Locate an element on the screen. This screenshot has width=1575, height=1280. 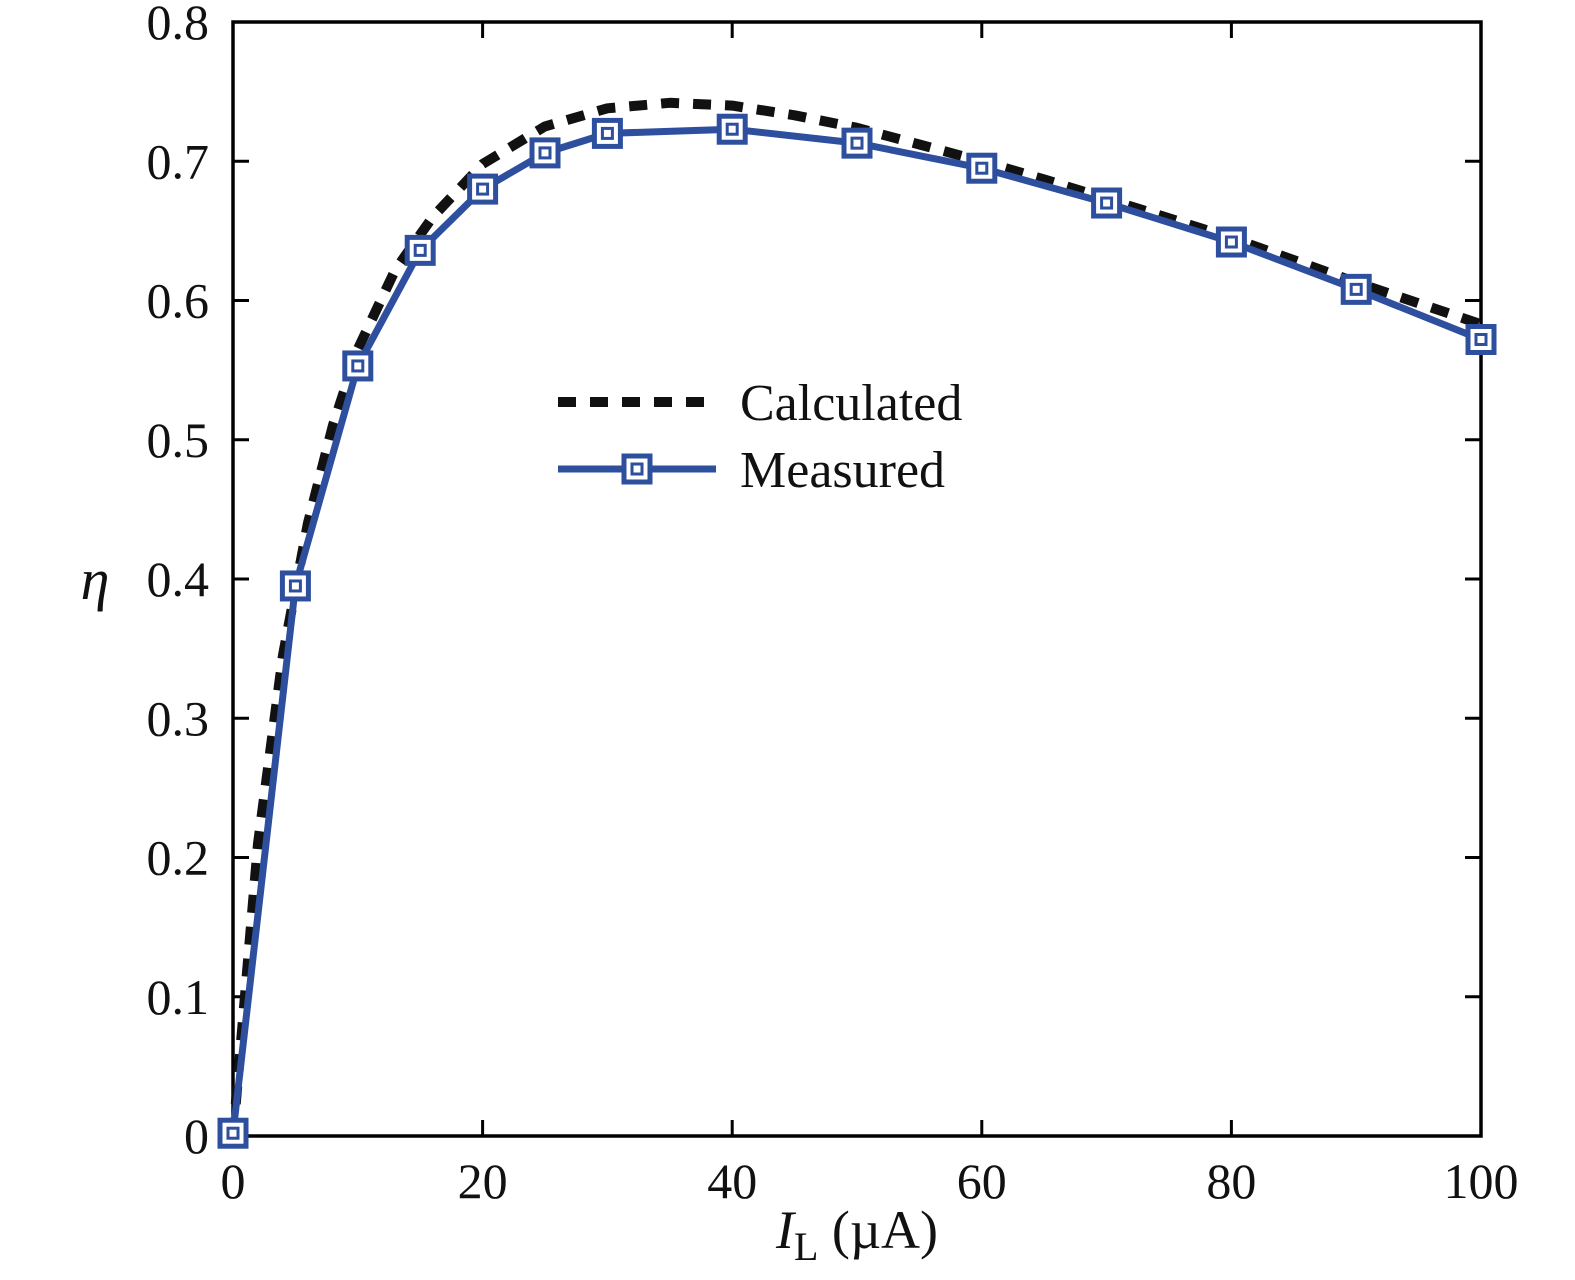
x-tick-label: 40 is located at coordinates (732, 1181).